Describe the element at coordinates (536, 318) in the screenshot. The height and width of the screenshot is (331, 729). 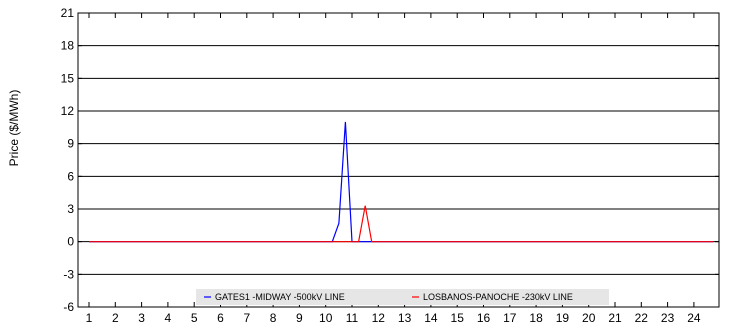
I see `x-tick-label-18: 18` at that location.